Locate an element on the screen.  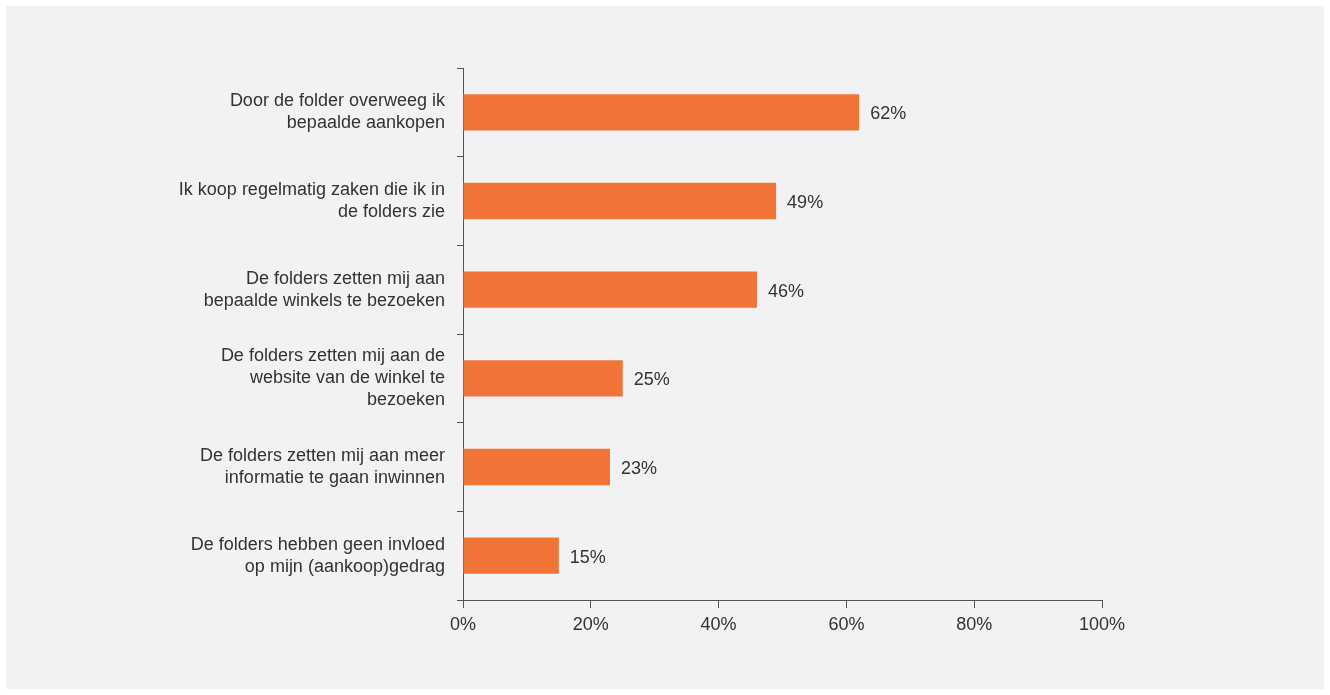
x-tick-label: 0% is located at coordinates (463, 623).